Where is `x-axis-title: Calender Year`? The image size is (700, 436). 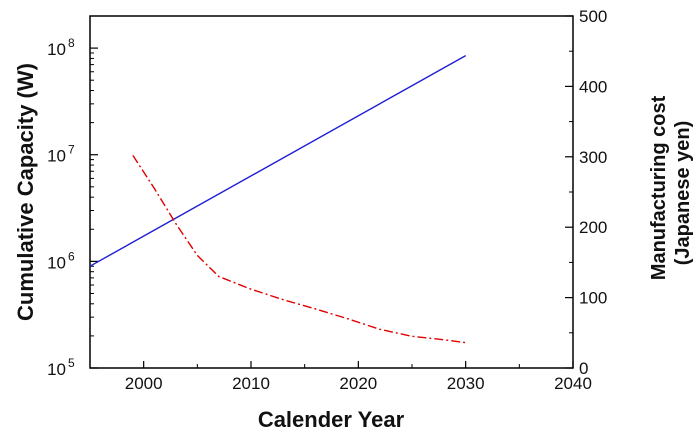
x-axis-title: Calender Year is located at coordinates (331, 419).